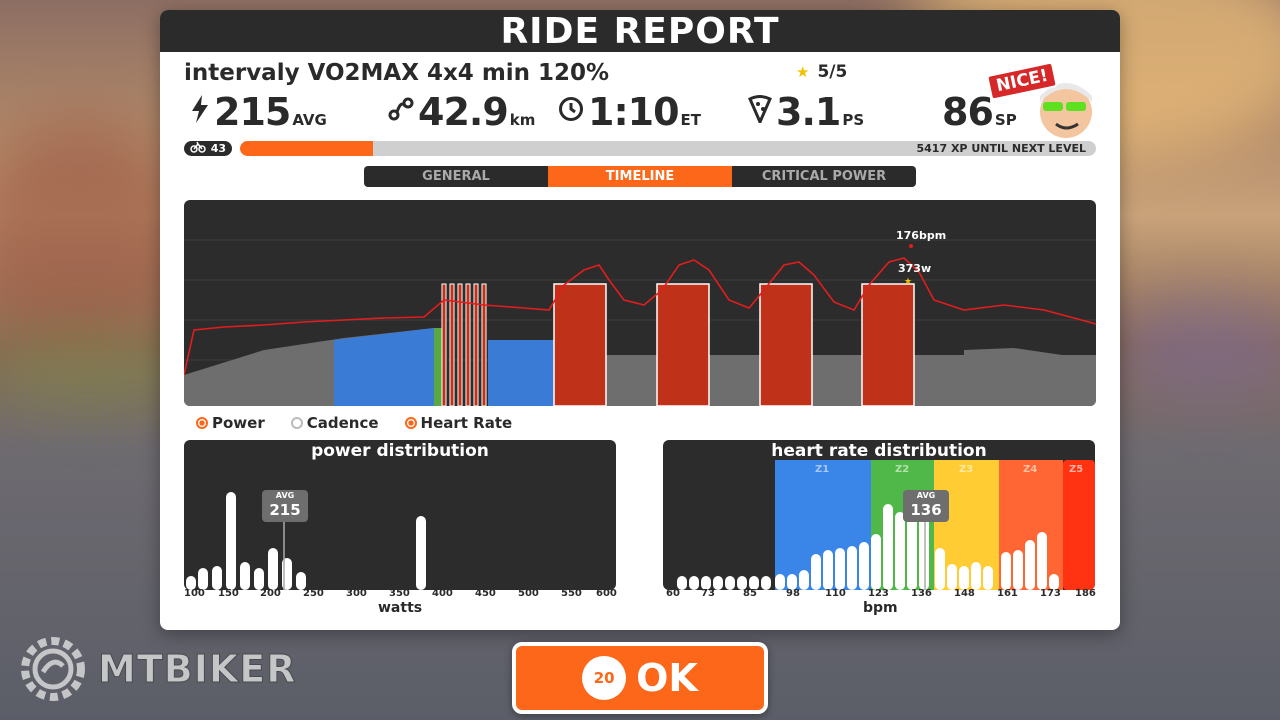 The height and width of the screenshot is (720, 1280). I want to click on stat-pizza: 3.1 PS, so click(806, 112).